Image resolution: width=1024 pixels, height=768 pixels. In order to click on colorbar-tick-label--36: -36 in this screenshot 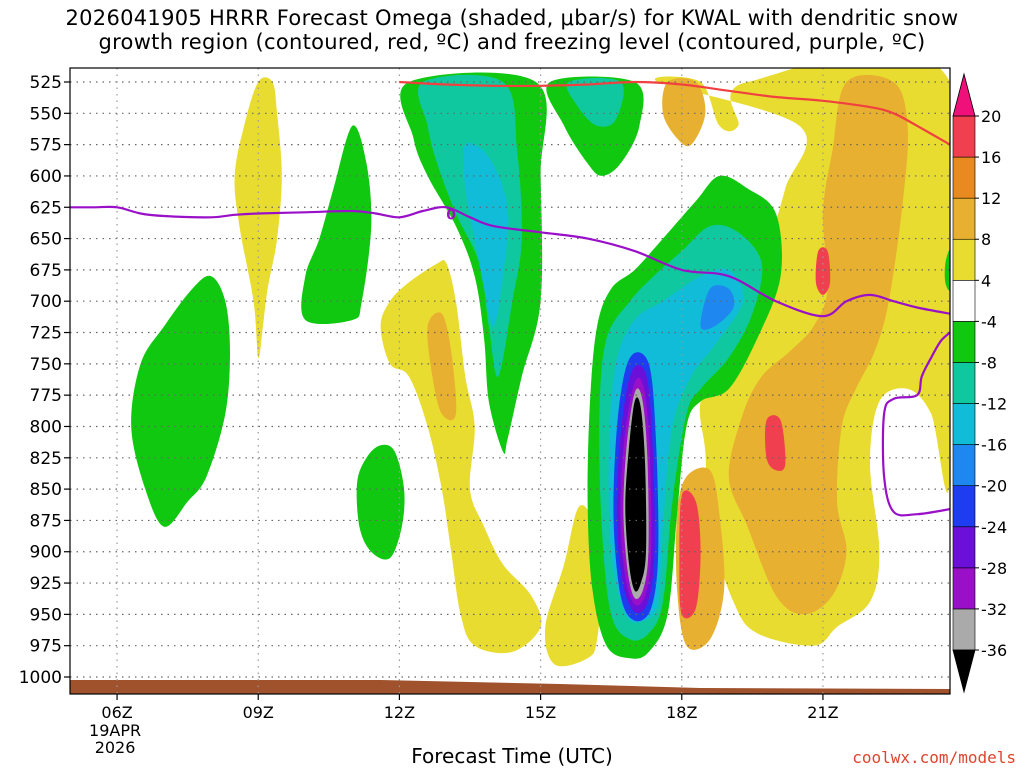, I will do `click(994, 650)`.